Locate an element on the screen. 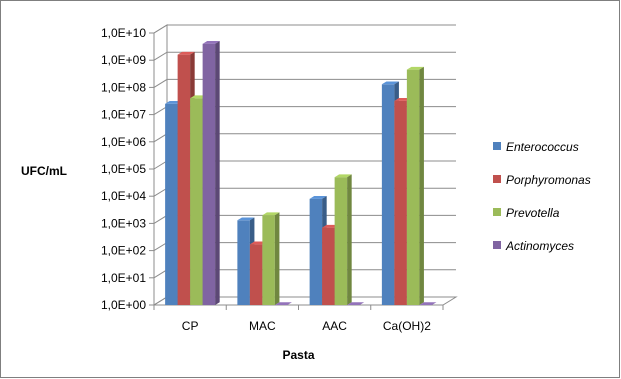 The height and width of the screenshot is (379, 621). legend-item: Prevotella is located at coordinates (526, 213).